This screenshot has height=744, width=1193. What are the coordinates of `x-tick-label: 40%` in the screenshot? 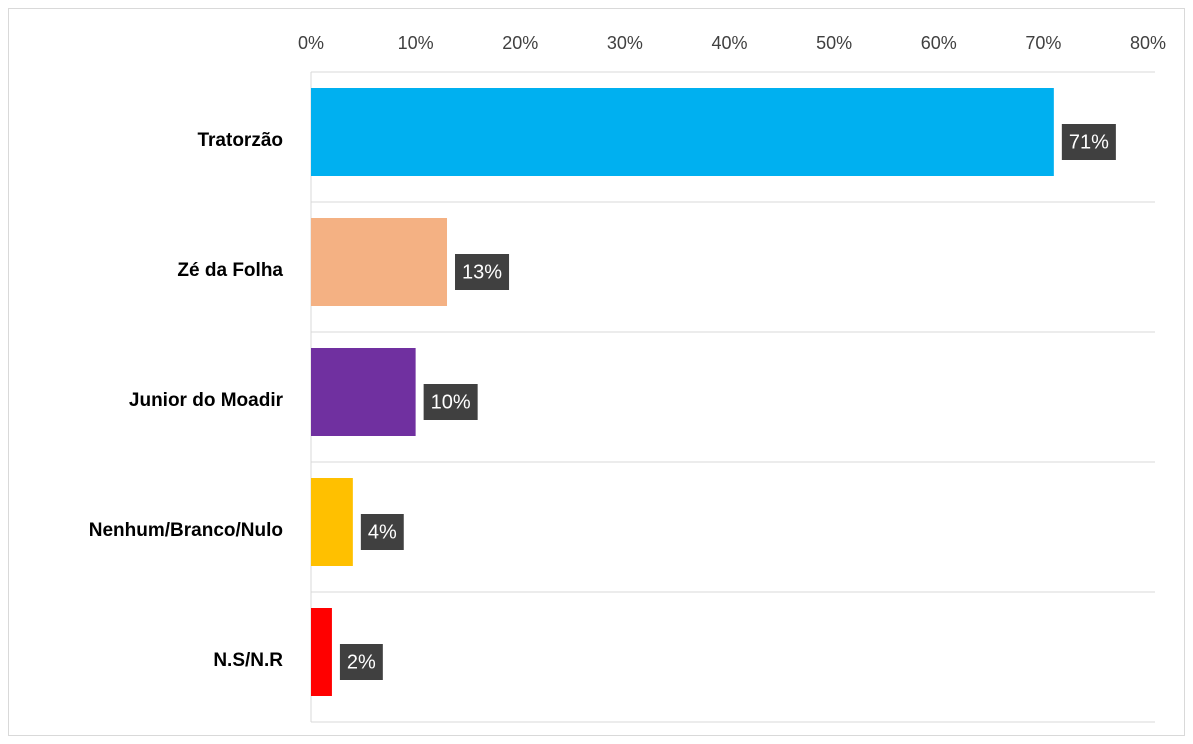 It's located at (729, 43).